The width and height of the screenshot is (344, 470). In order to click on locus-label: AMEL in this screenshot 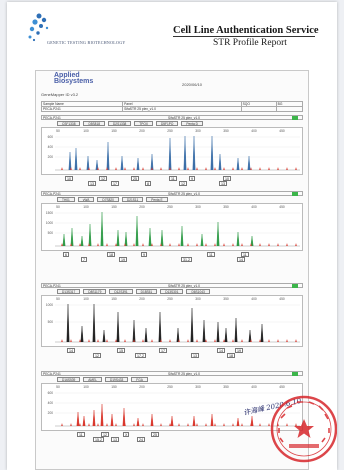, I will do `click(92, 379)`.